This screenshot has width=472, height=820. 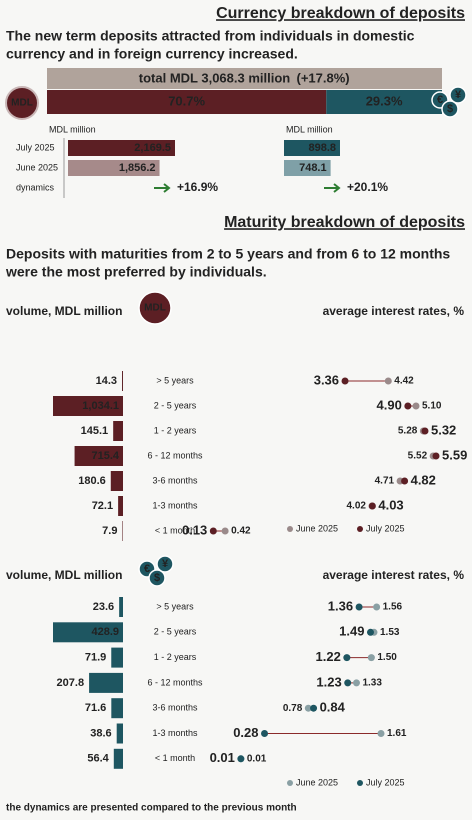 I want to click on rate-label: 5.52, so click(x=418, y=456).